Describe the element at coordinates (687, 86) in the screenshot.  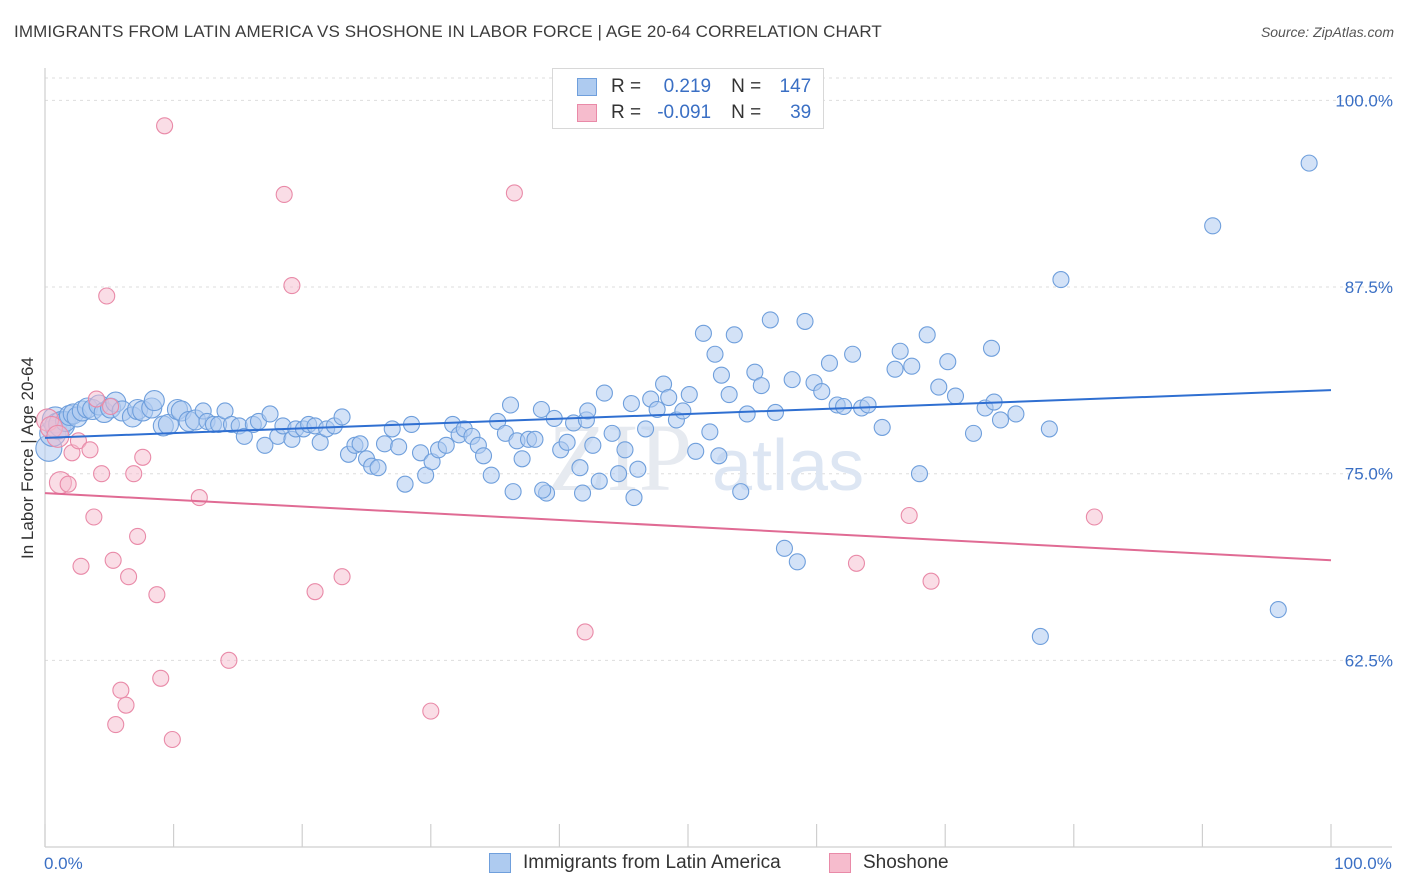
I see `r-value: 0.219` at that location.